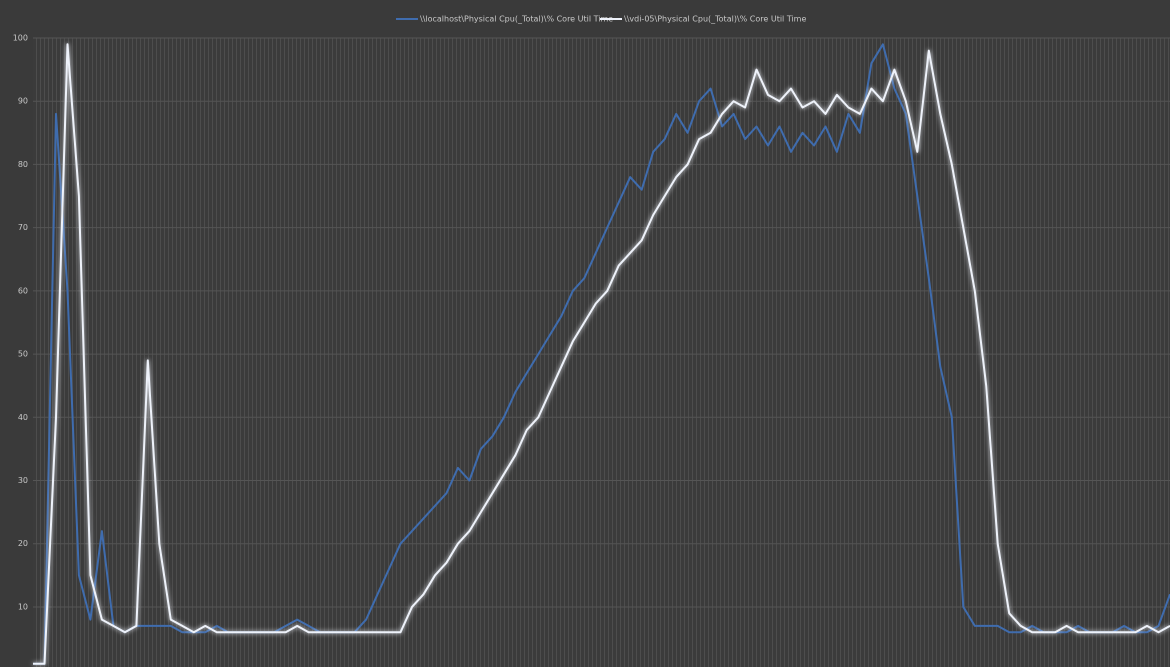  I want to click on y-tick-label: 90, so click(23, 101).